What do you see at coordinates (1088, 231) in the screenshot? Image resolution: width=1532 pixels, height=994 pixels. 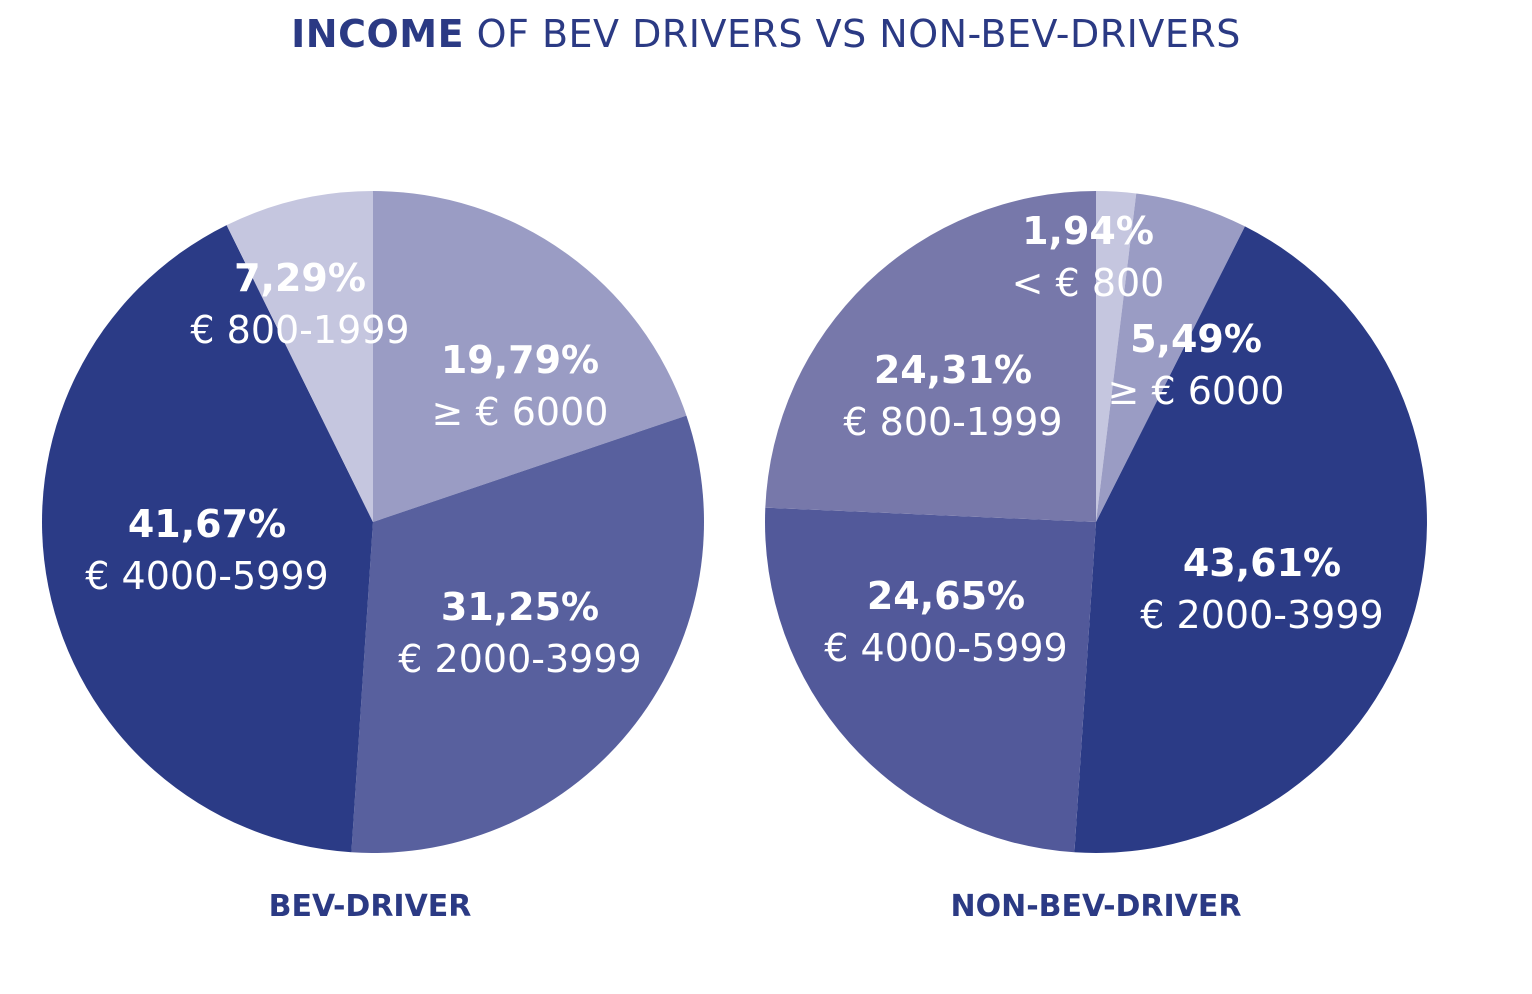 I see `slice-percent-label: 1,94%` at bounding box center [1088, 231].